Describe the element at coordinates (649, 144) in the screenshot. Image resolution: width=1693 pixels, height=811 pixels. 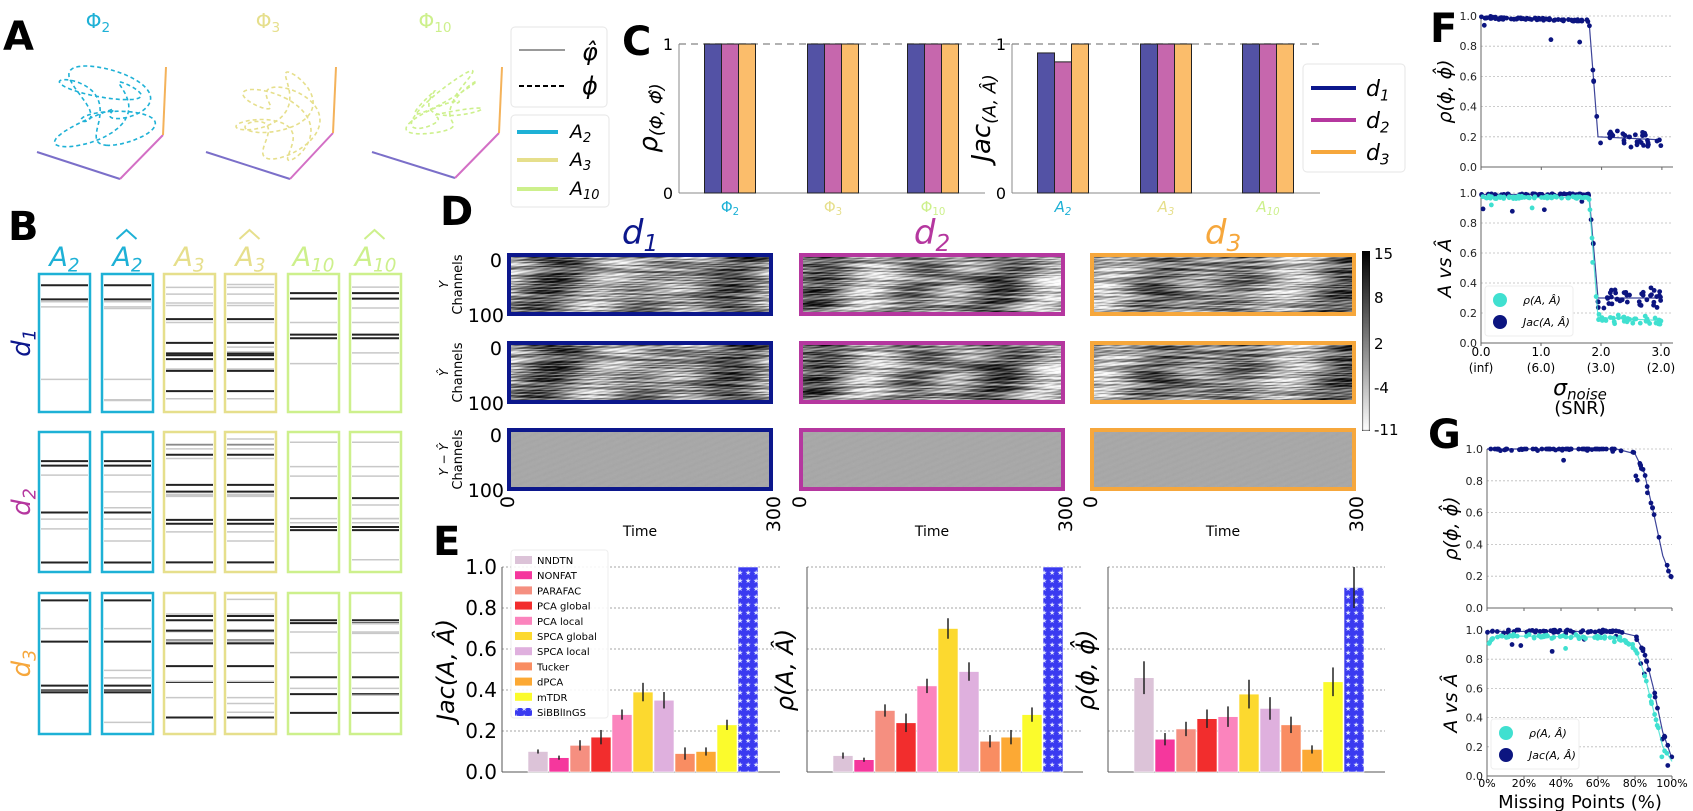
I see `label-base: ρ` at that location.